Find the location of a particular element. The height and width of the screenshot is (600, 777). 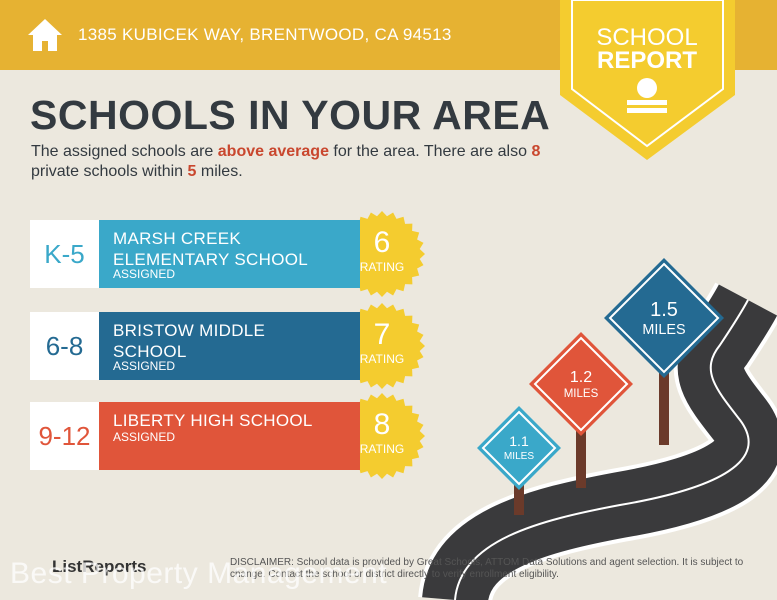

home-icon is located at coordinates (45, 35).